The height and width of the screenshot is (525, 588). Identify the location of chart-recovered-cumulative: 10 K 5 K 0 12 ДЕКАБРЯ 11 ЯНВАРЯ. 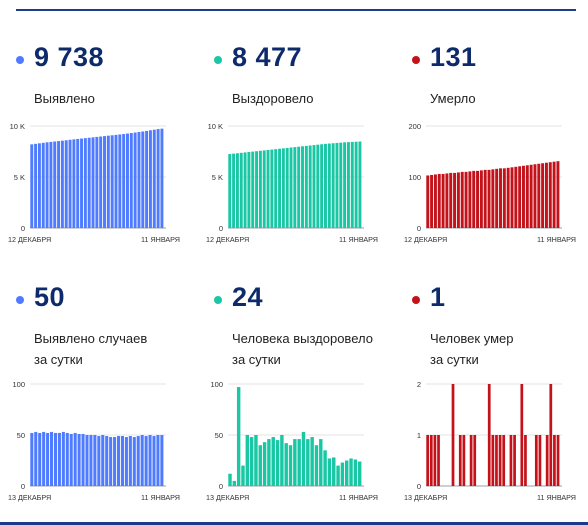
(292, 183).